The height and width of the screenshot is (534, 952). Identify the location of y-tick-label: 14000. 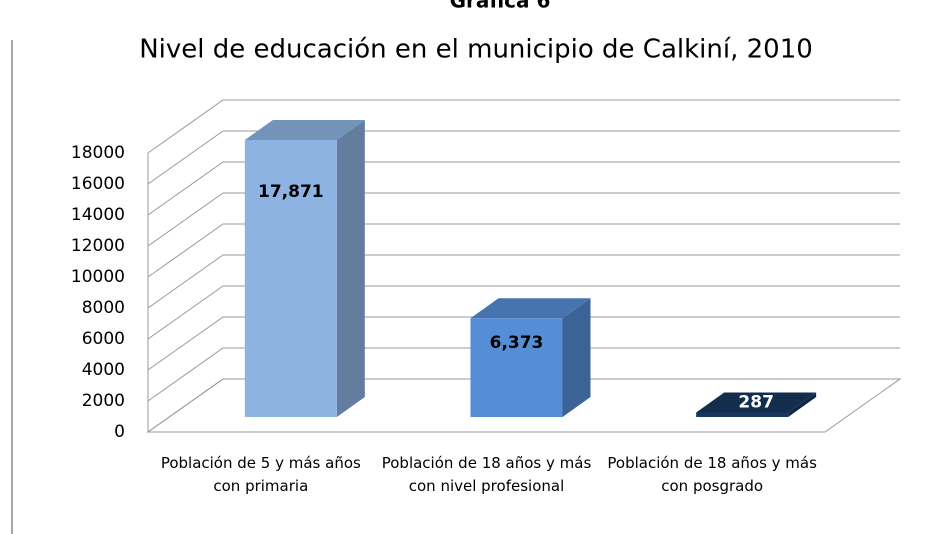
(98, 215).